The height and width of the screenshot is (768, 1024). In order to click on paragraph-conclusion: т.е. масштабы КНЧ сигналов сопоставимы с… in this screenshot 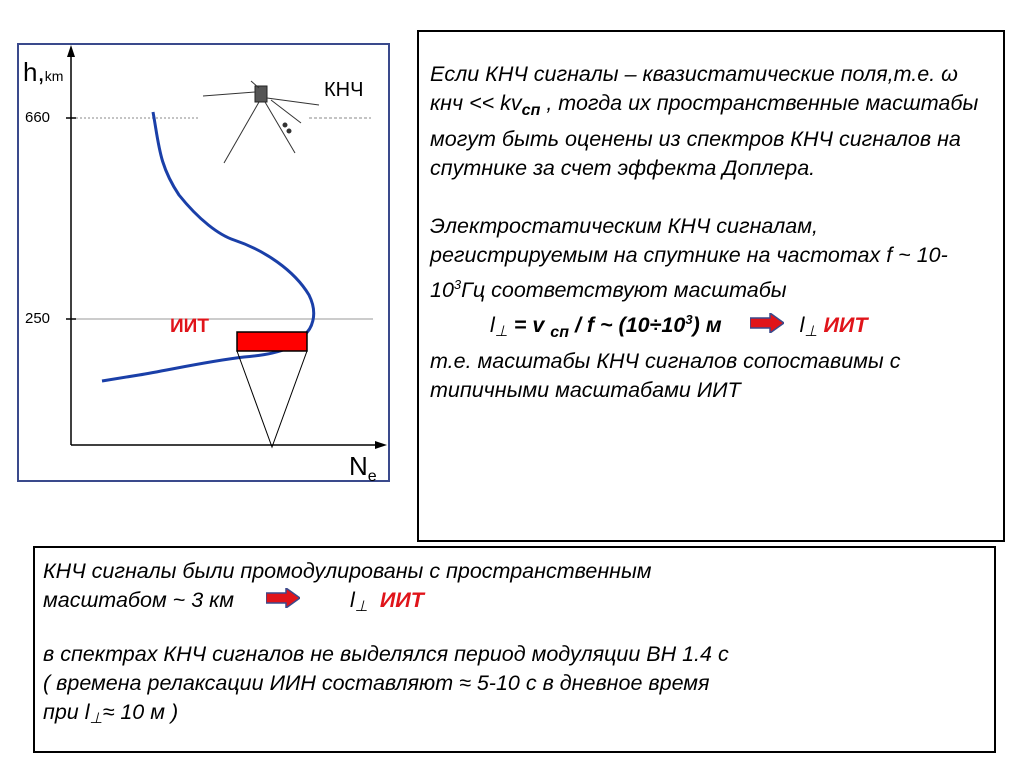, I will do `click(665, 375)`.